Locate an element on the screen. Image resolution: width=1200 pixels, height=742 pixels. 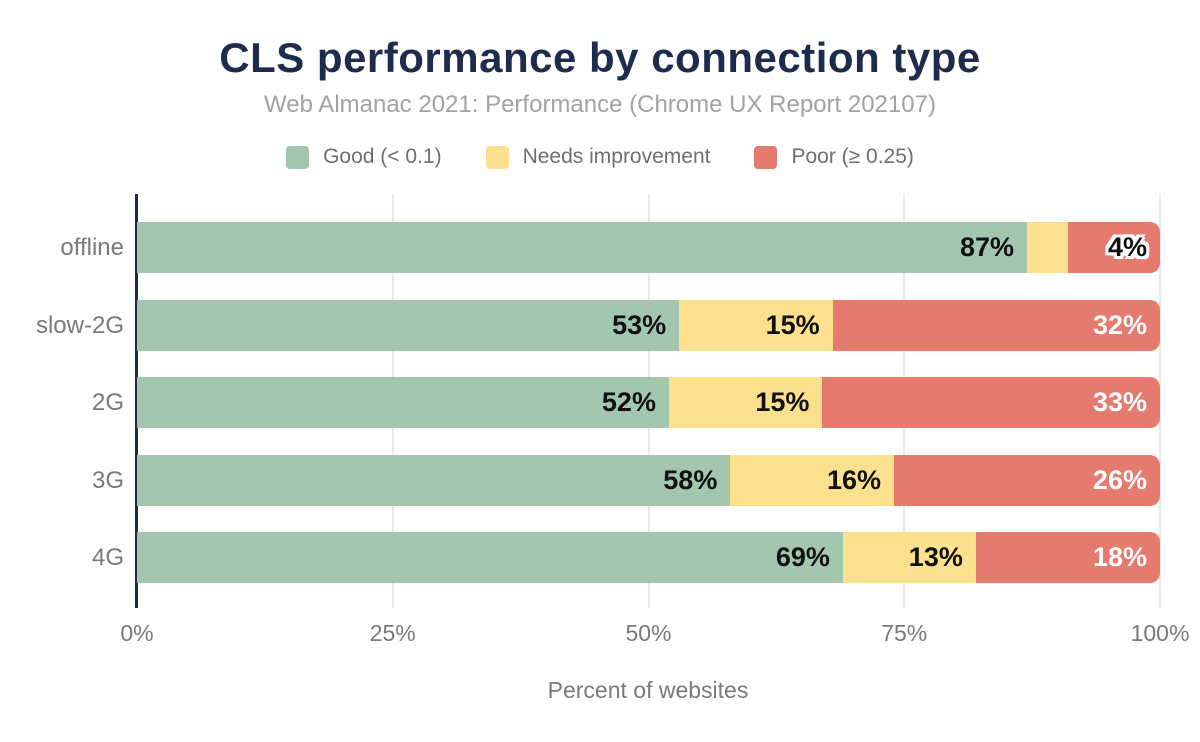
bar-segment-good: 69% is located at coordinates (490, 557).